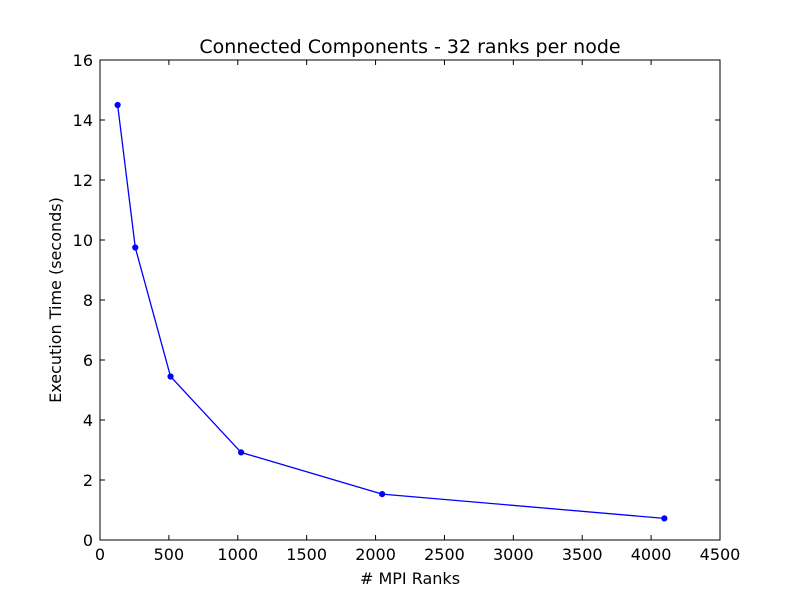  Describe the element at coordinates (83, 180) in the screenshot. I see `y-tick-label: 12` at that location.